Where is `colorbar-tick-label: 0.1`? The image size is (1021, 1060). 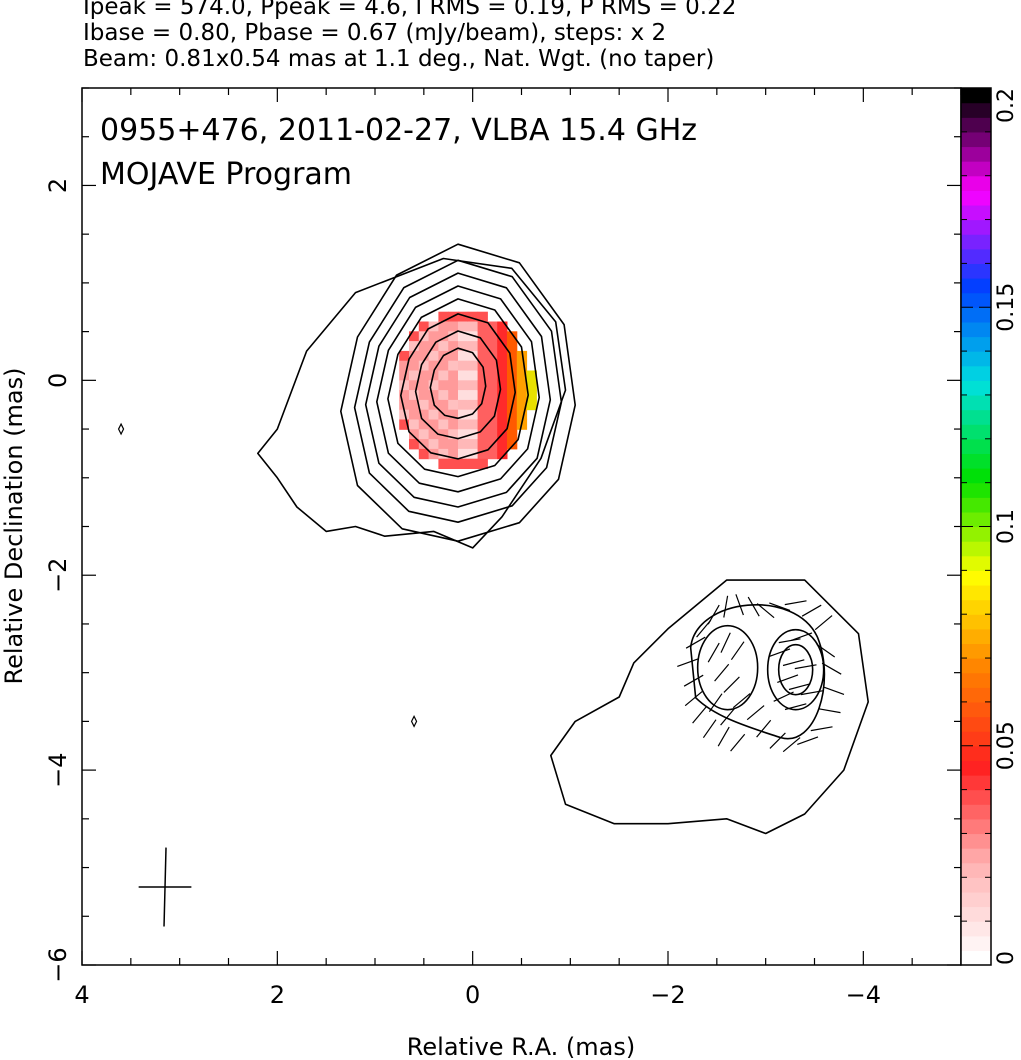
colorbar-tick-label: 0.1 is located at coordinates (1006, 526).